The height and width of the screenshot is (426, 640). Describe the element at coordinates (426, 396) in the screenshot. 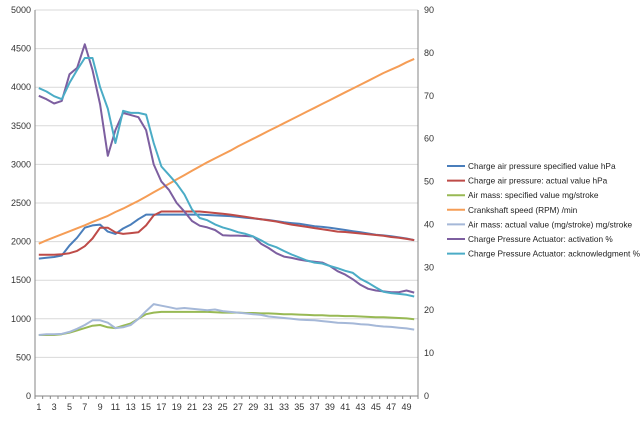

I see `y2-tick-label: 0` at that location.